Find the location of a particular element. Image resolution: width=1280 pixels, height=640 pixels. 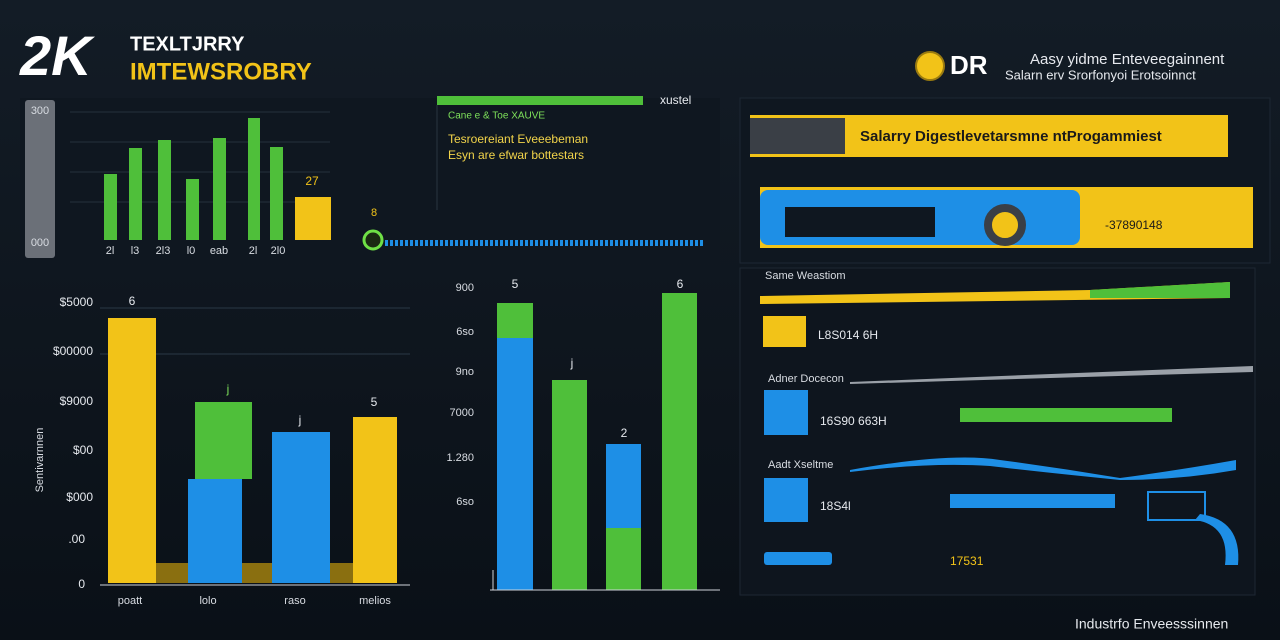

tag: xustel is located at coordinates (675, 100).